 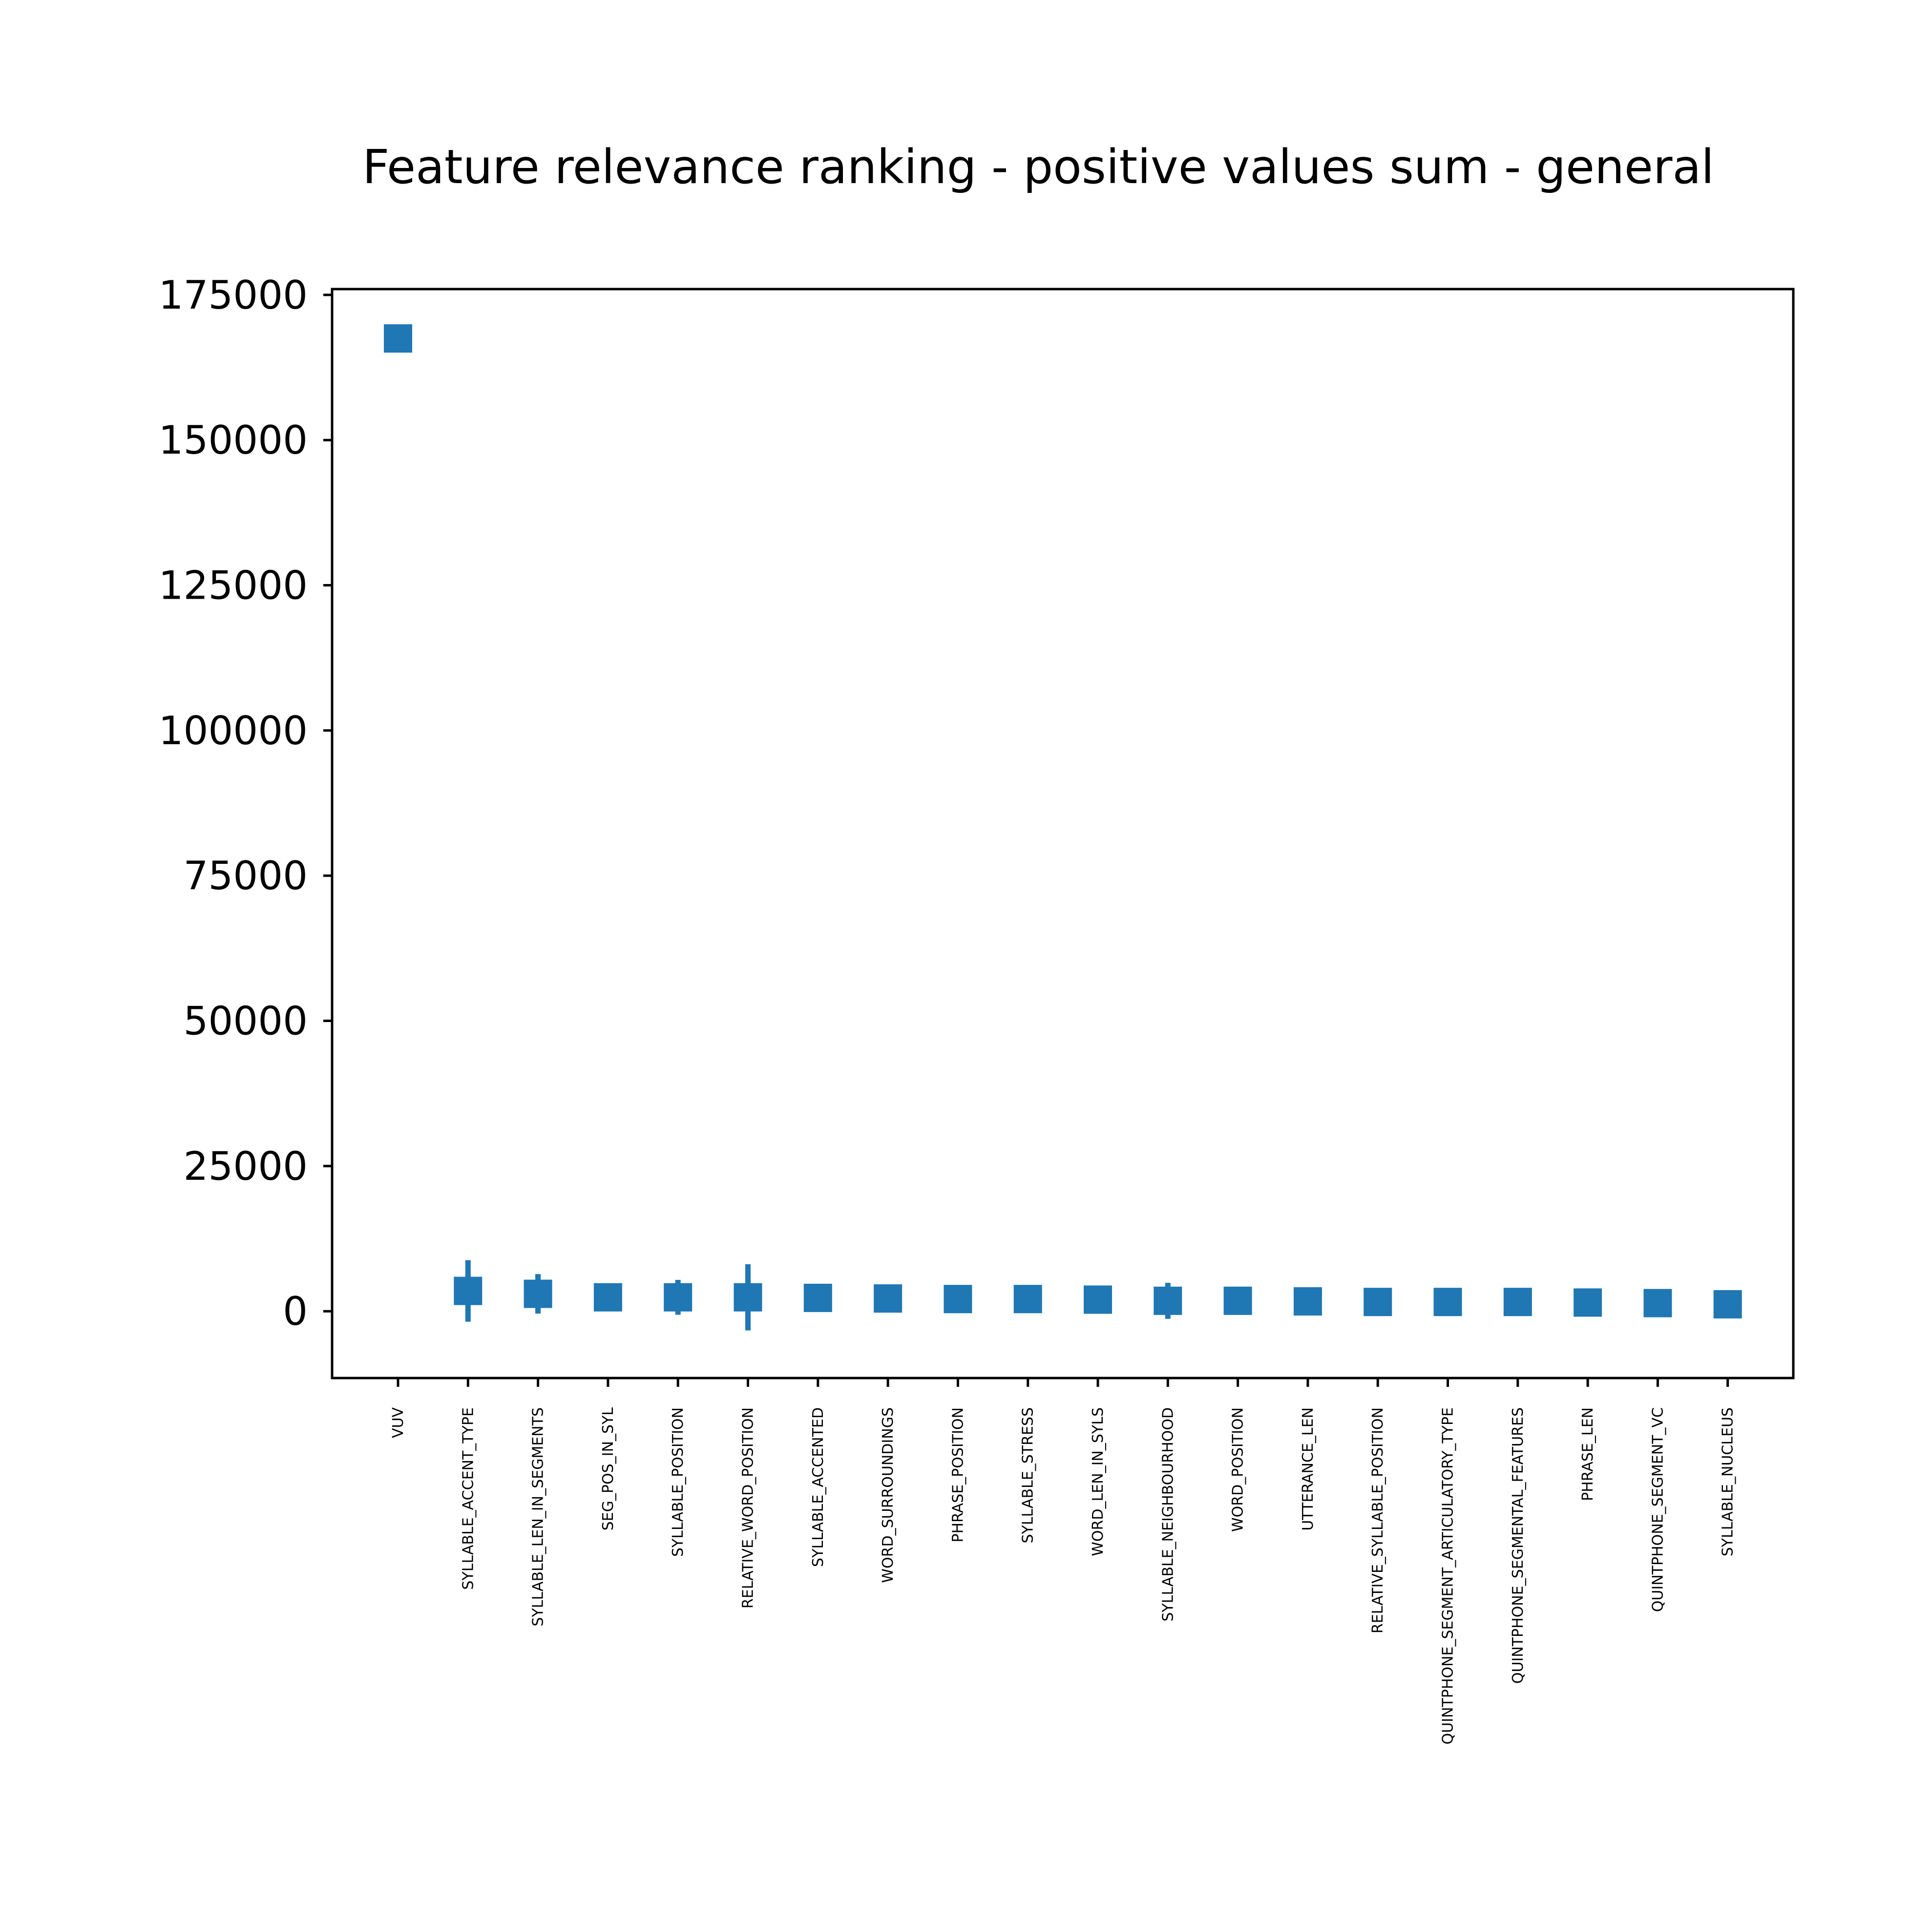 What do you see at coordinates (233, 730) in the screenshot?
I see `y-tick-label: 100000` at bounding box center [233, 730].